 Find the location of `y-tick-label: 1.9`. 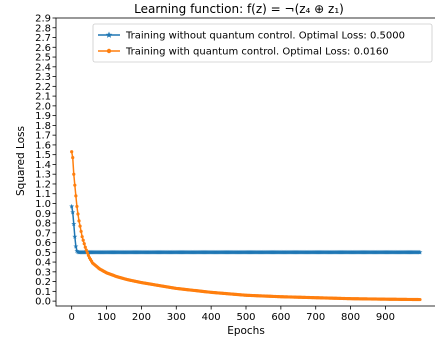

y-tick-label: 1.9 is located at coordinates (43, 116).